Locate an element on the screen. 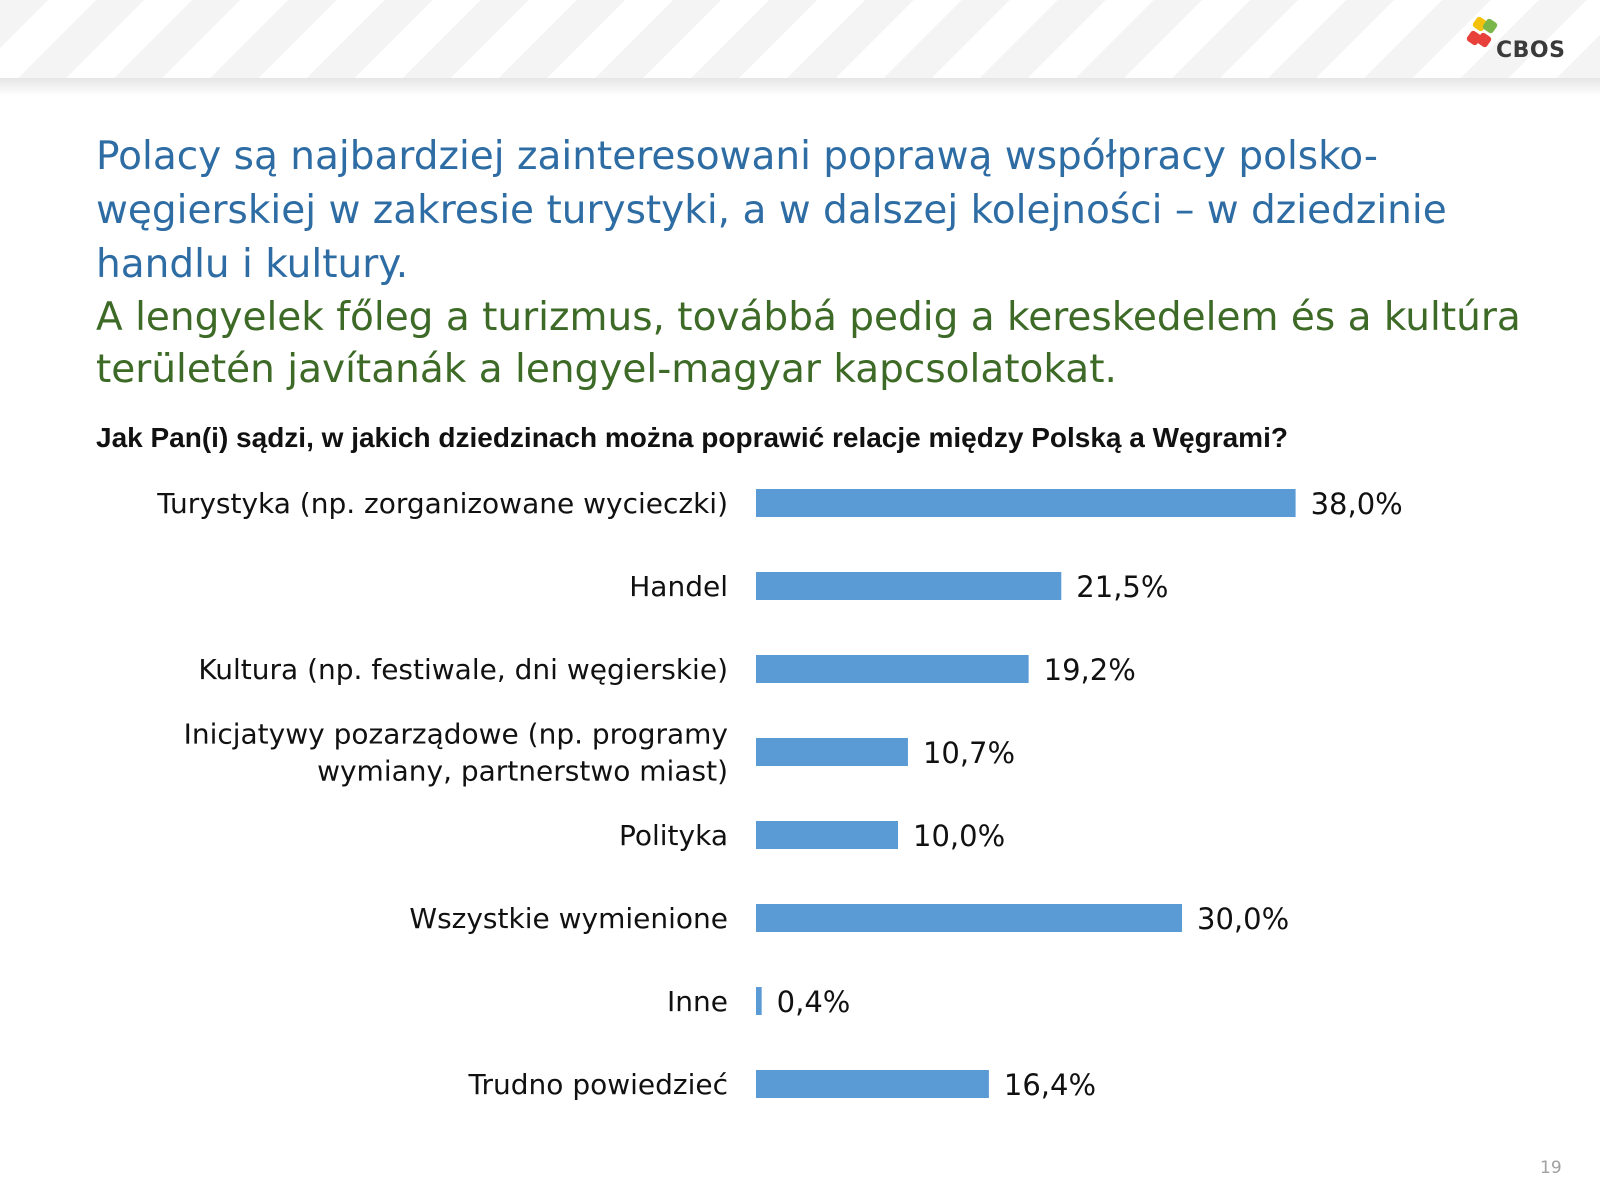 The width and height of the screenshot is (1600, 1200). cbos-logo: CBOS is located at coordinates (1522, 42).